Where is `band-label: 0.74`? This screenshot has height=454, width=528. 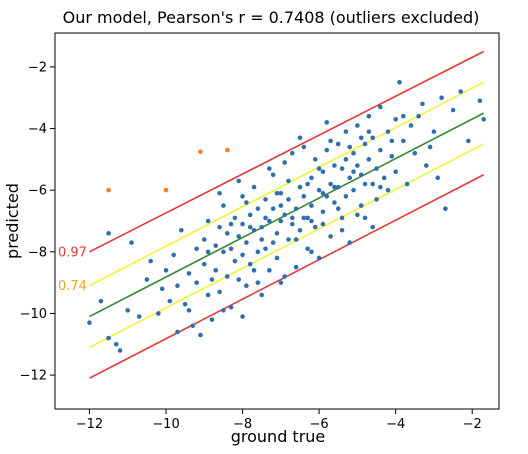 band-label: 0.74 is located at coordinates (72, 286).